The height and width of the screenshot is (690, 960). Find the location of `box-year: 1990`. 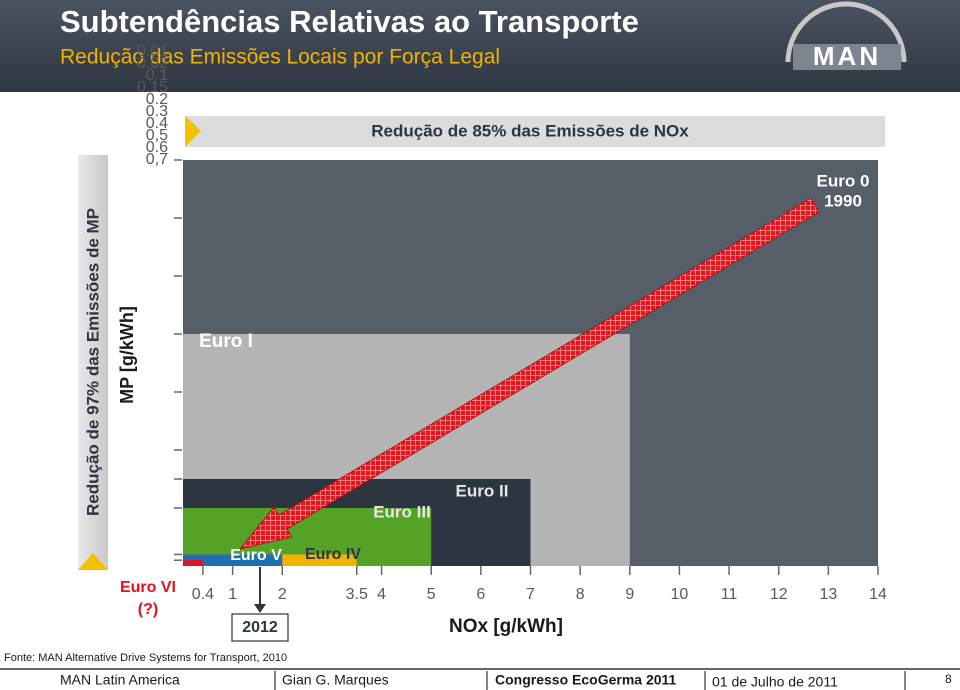

box-year: 1990 is located at coordinates (843, 200).